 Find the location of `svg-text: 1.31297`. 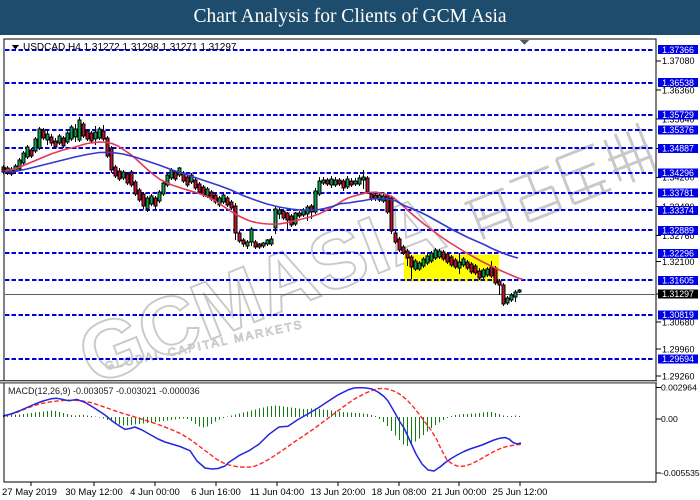

svg-text: 1.31297 is located at coordinates (678, 294).